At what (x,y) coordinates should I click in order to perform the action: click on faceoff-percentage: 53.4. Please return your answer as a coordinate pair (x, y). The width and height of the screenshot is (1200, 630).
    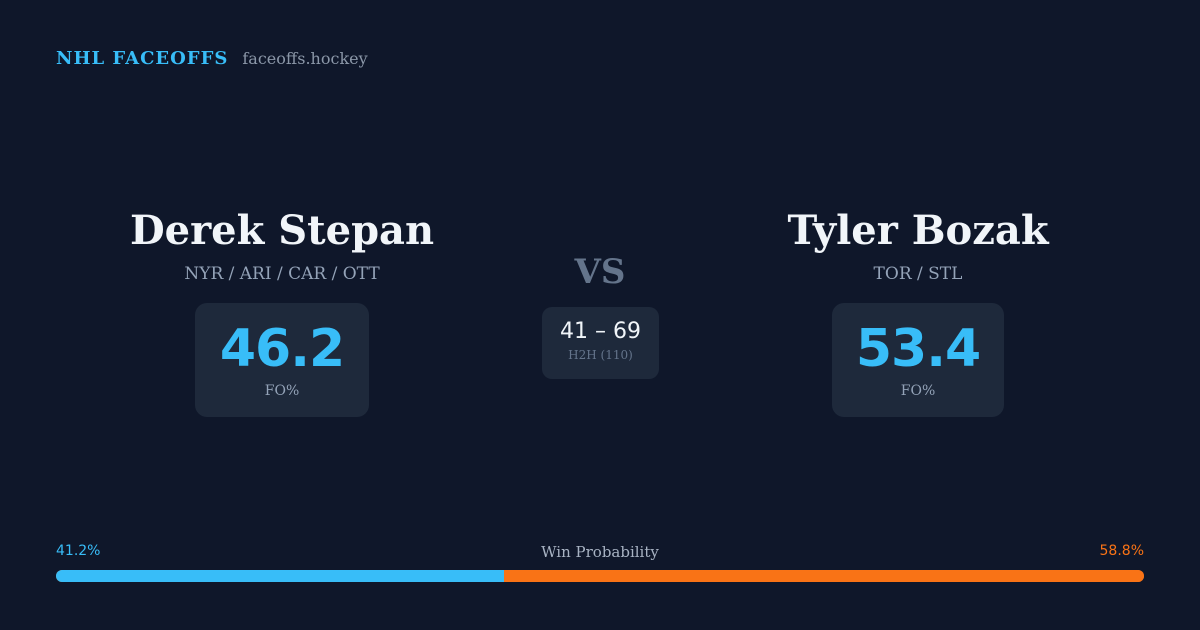
    Looking at the image, I should click on (918, 349).